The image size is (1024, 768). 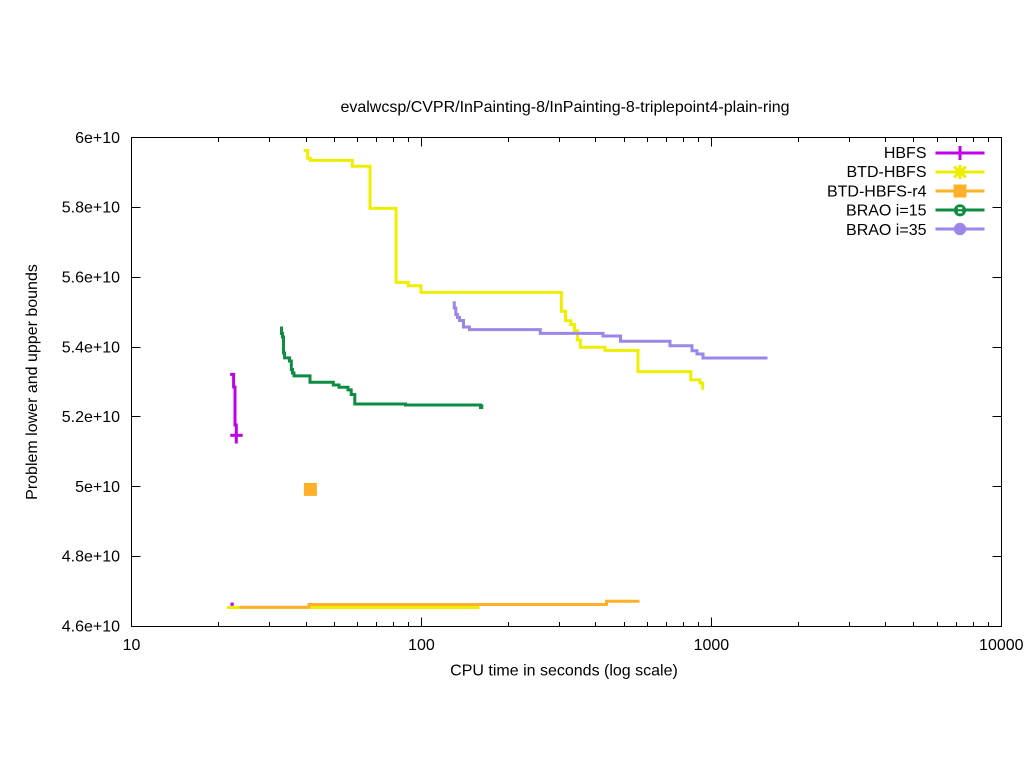 I want to click on svg-text: 6e+10, so click(x=97, y=138).